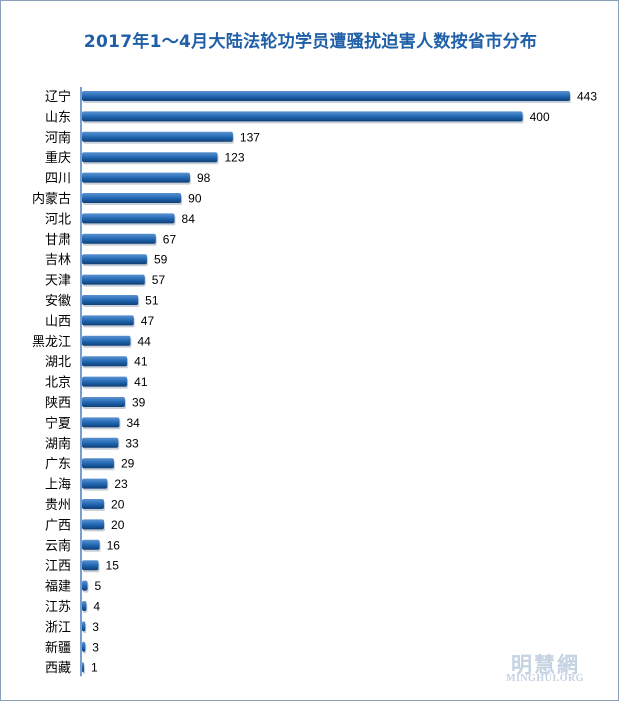  What do you see at coordinates (58, 423) in the screenshot?
I see `category-label: 宁夏` at bounding box center [58, 423].